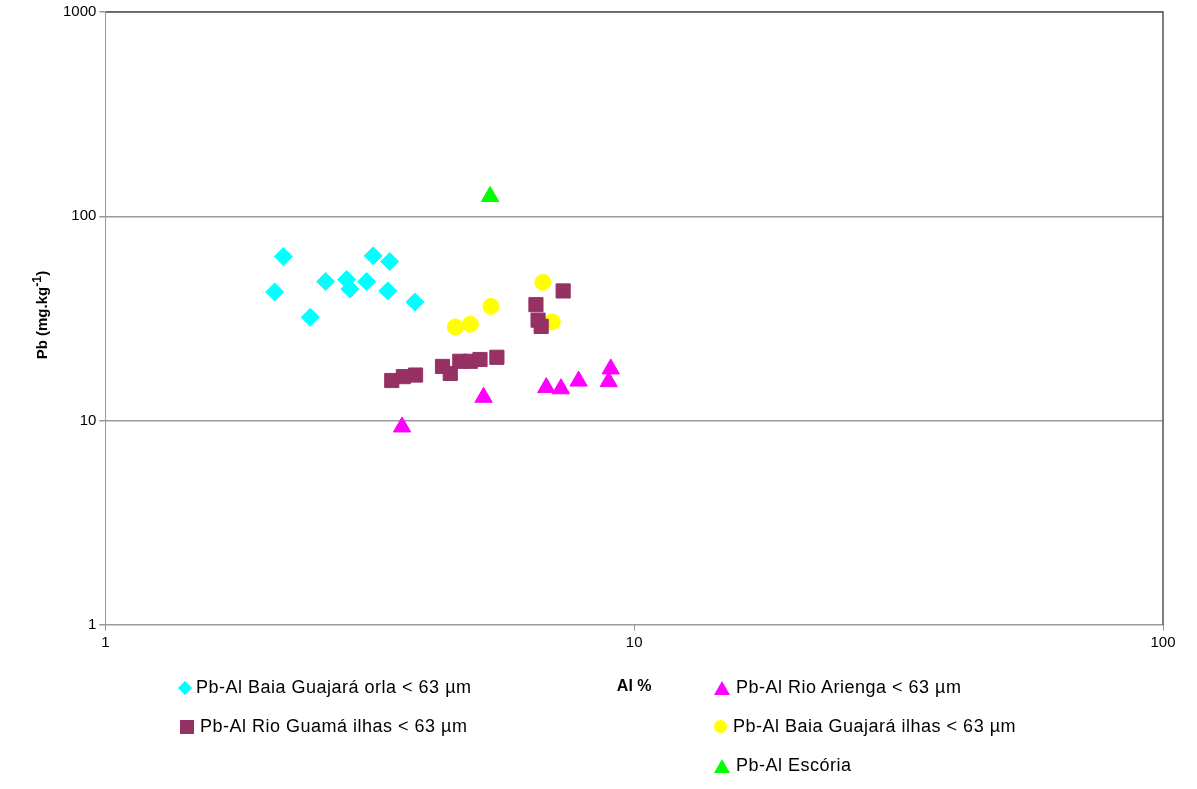 The width and height of the screenshot is (1197, 789). Describe the element at coordinates (79, 11) in the screenshot. I see `y-tick-label: 1000` at that location.